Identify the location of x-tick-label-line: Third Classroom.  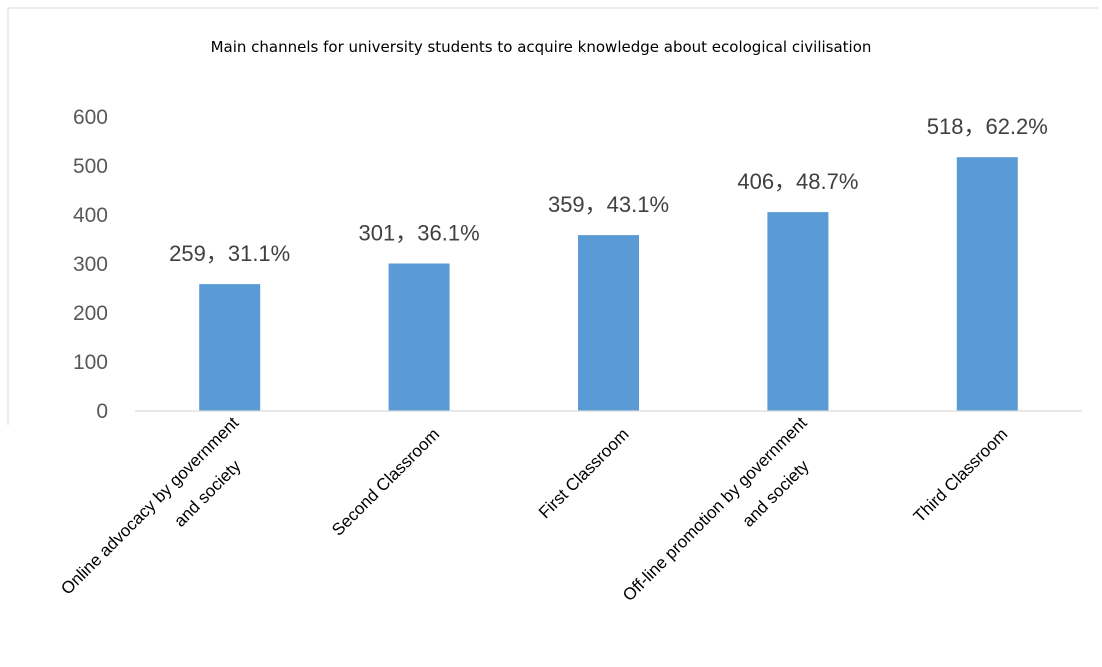
(961, 476).